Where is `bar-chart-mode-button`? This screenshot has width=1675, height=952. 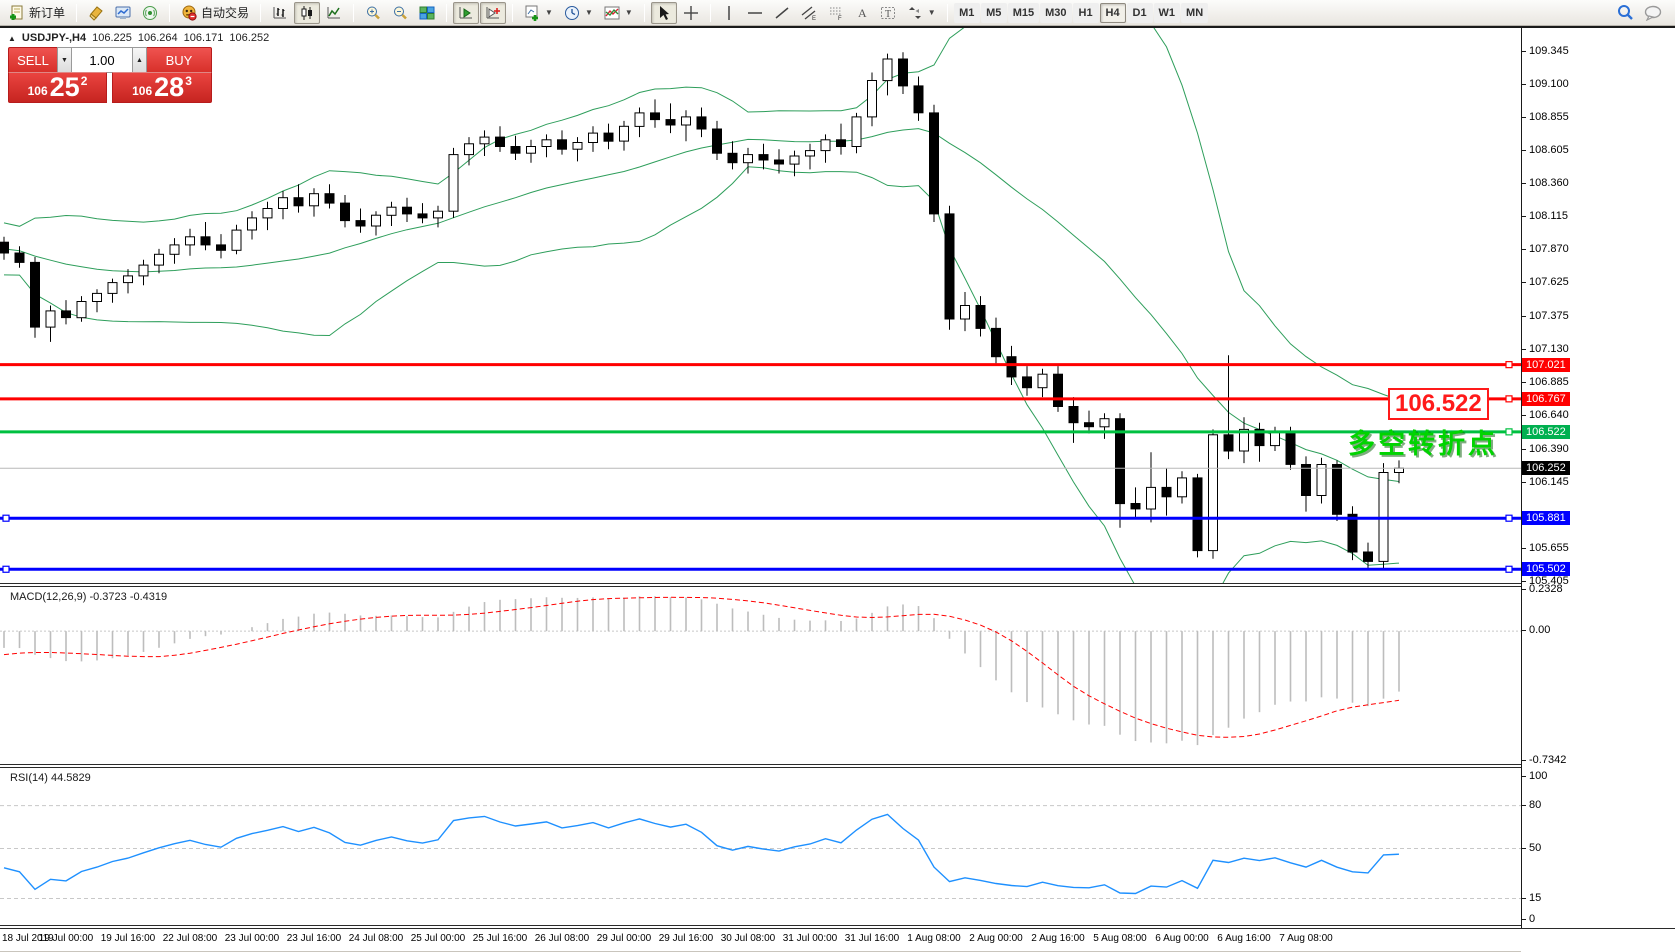
bar-chart-mode-button is located at coordinates (280, 13).